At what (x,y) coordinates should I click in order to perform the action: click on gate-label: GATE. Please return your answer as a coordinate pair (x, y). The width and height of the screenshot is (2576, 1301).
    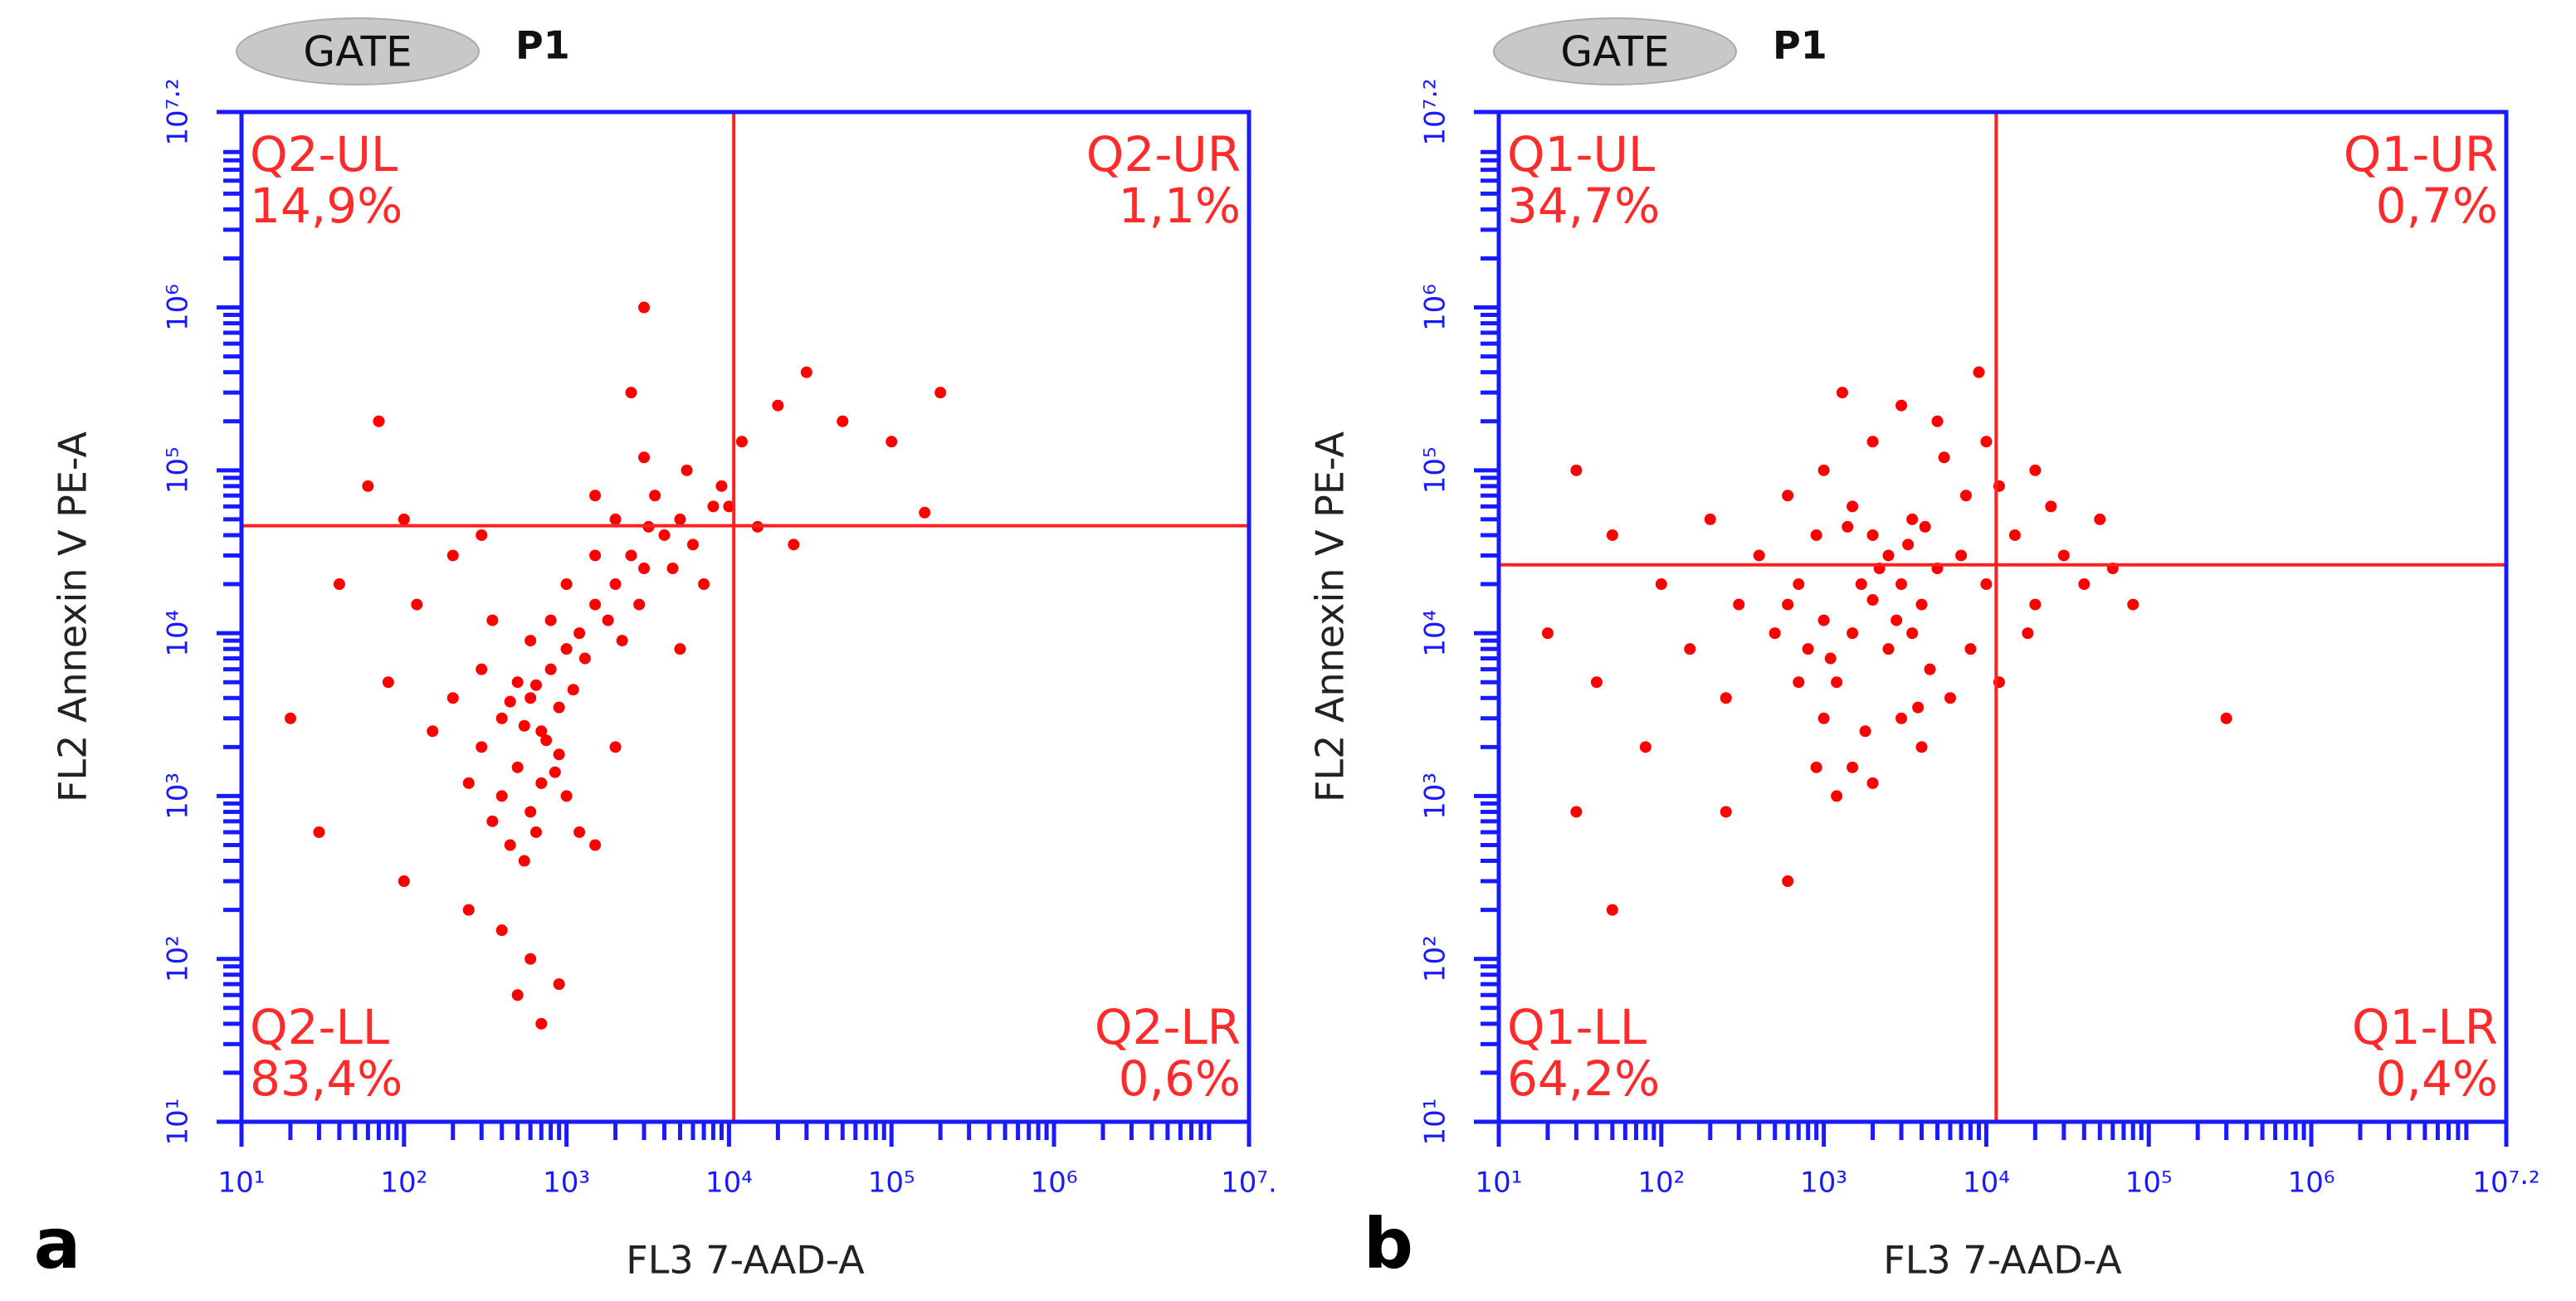
    Looking at the image, I should click on (1615, 52).